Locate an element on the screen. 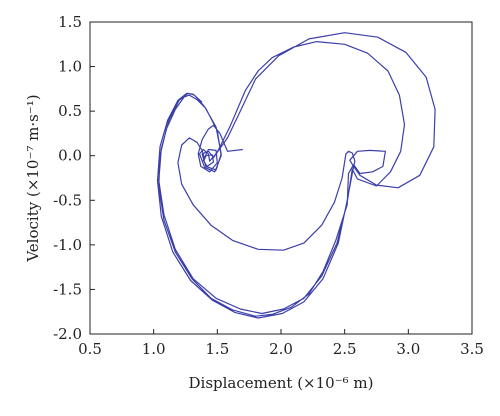 The width and height of the screenshot is (500, 416). y-tick-label: -1.0 is located at coordinates (67, 245).